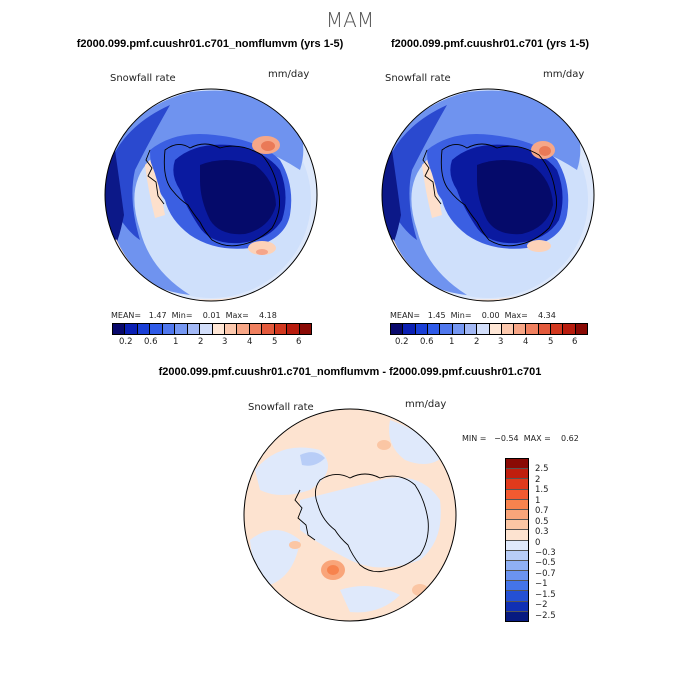  Describe the element at coordinates (418, 78) in the screenshot. I see `panel2-variable: Snowfall rate` at that location.